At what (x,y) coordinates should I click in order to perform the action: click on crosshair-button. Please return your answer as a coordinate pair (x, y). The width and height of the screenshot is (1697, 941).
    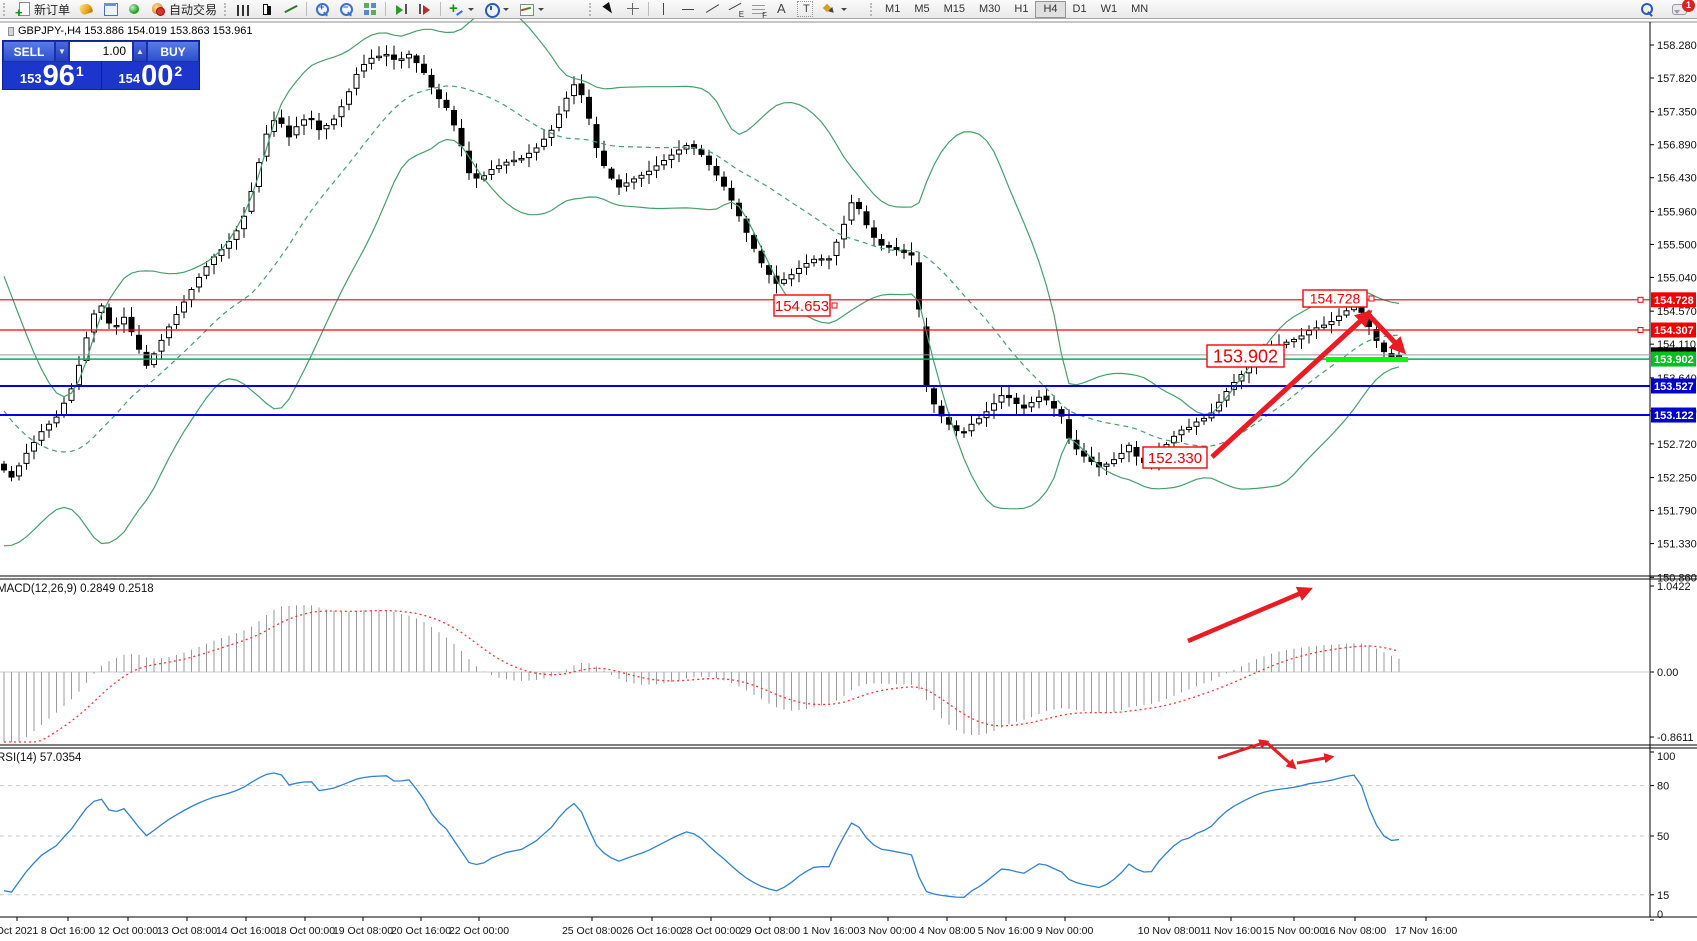
    Looking at the image, I should click on (633, 9).